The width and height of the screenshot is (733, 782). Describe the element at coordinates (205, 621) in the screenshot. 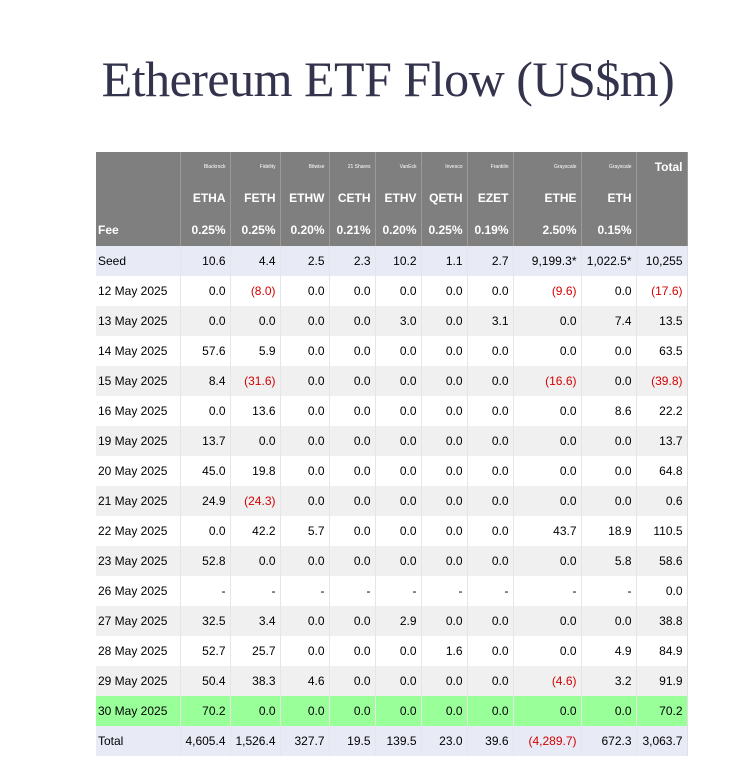

I see `flow-value-cell: 32.5` at that location.